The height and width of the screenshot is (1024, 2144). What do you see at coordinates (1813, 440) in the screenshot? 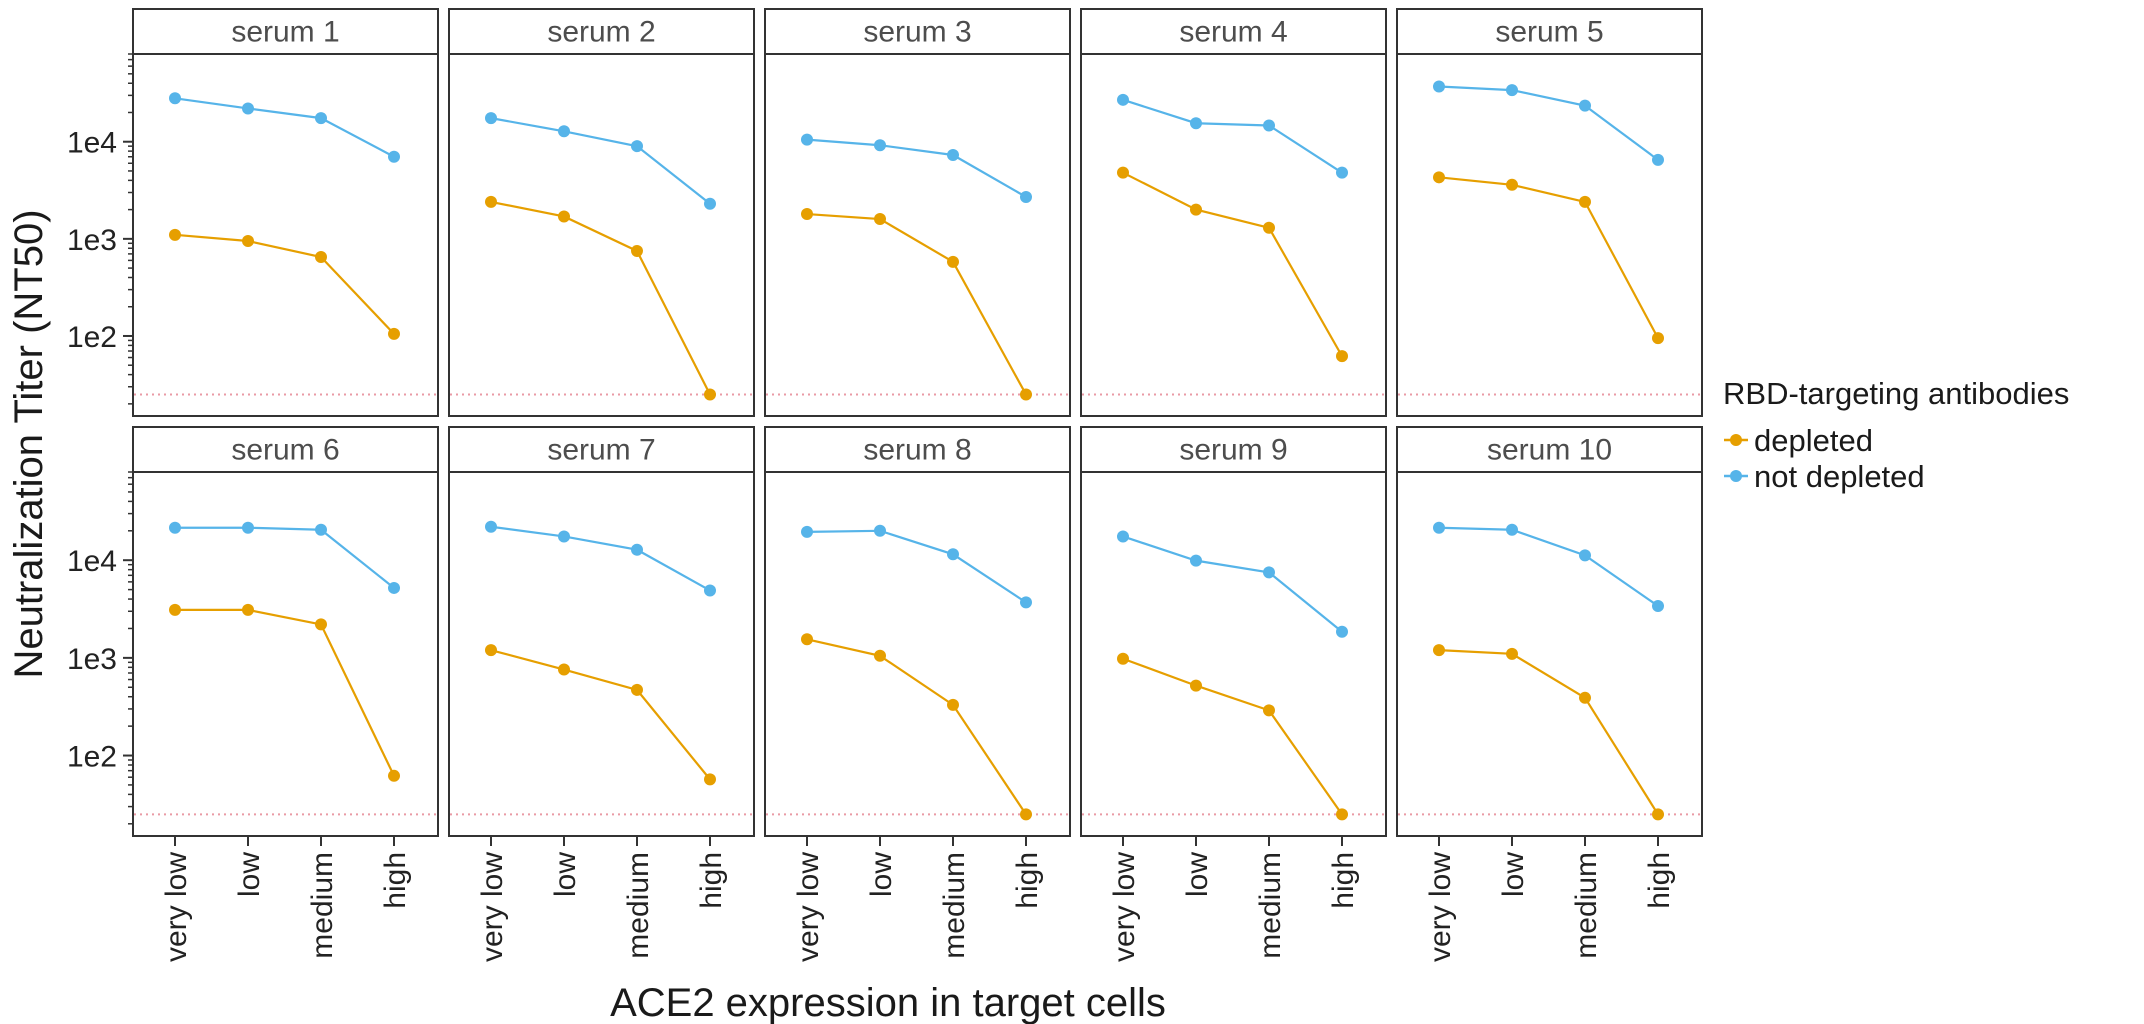
I see `legend-label-depleted: depleted` at bounding box center [1813, 440].